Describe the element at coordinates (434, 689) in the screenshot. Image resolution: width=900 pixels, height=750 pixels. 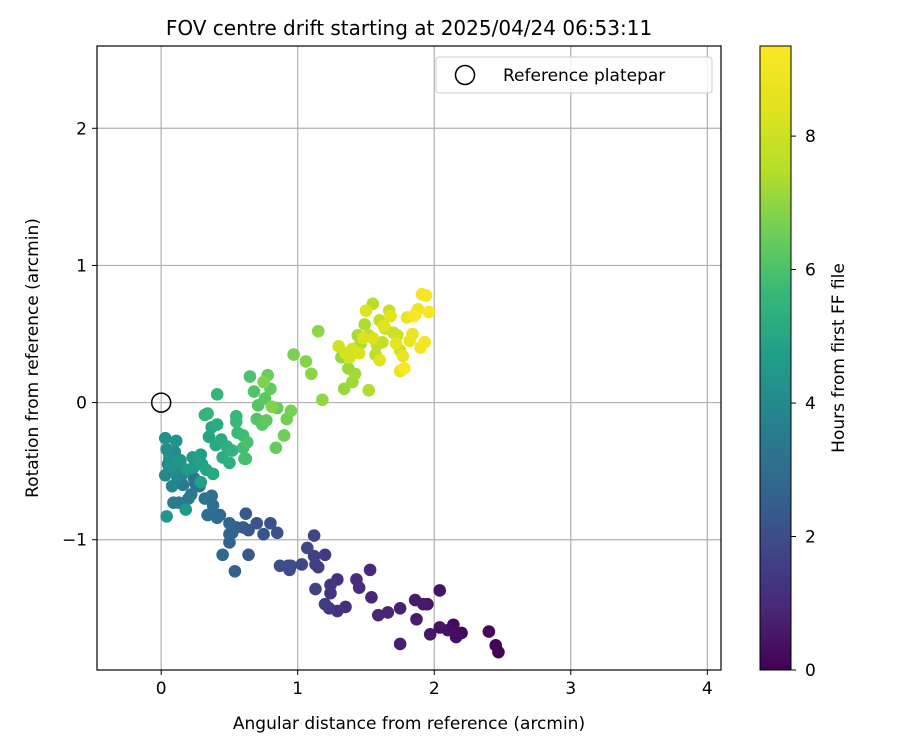
I see `x-tick-label: 2` at that location.